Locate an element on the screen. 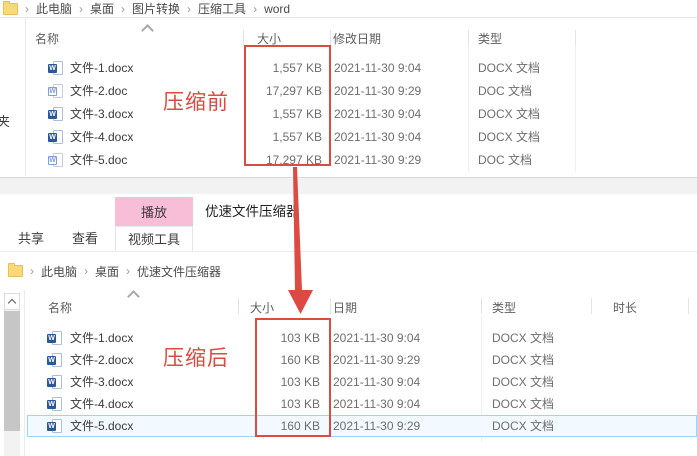  nav-pane-divider is located at coordinates (24, 373).